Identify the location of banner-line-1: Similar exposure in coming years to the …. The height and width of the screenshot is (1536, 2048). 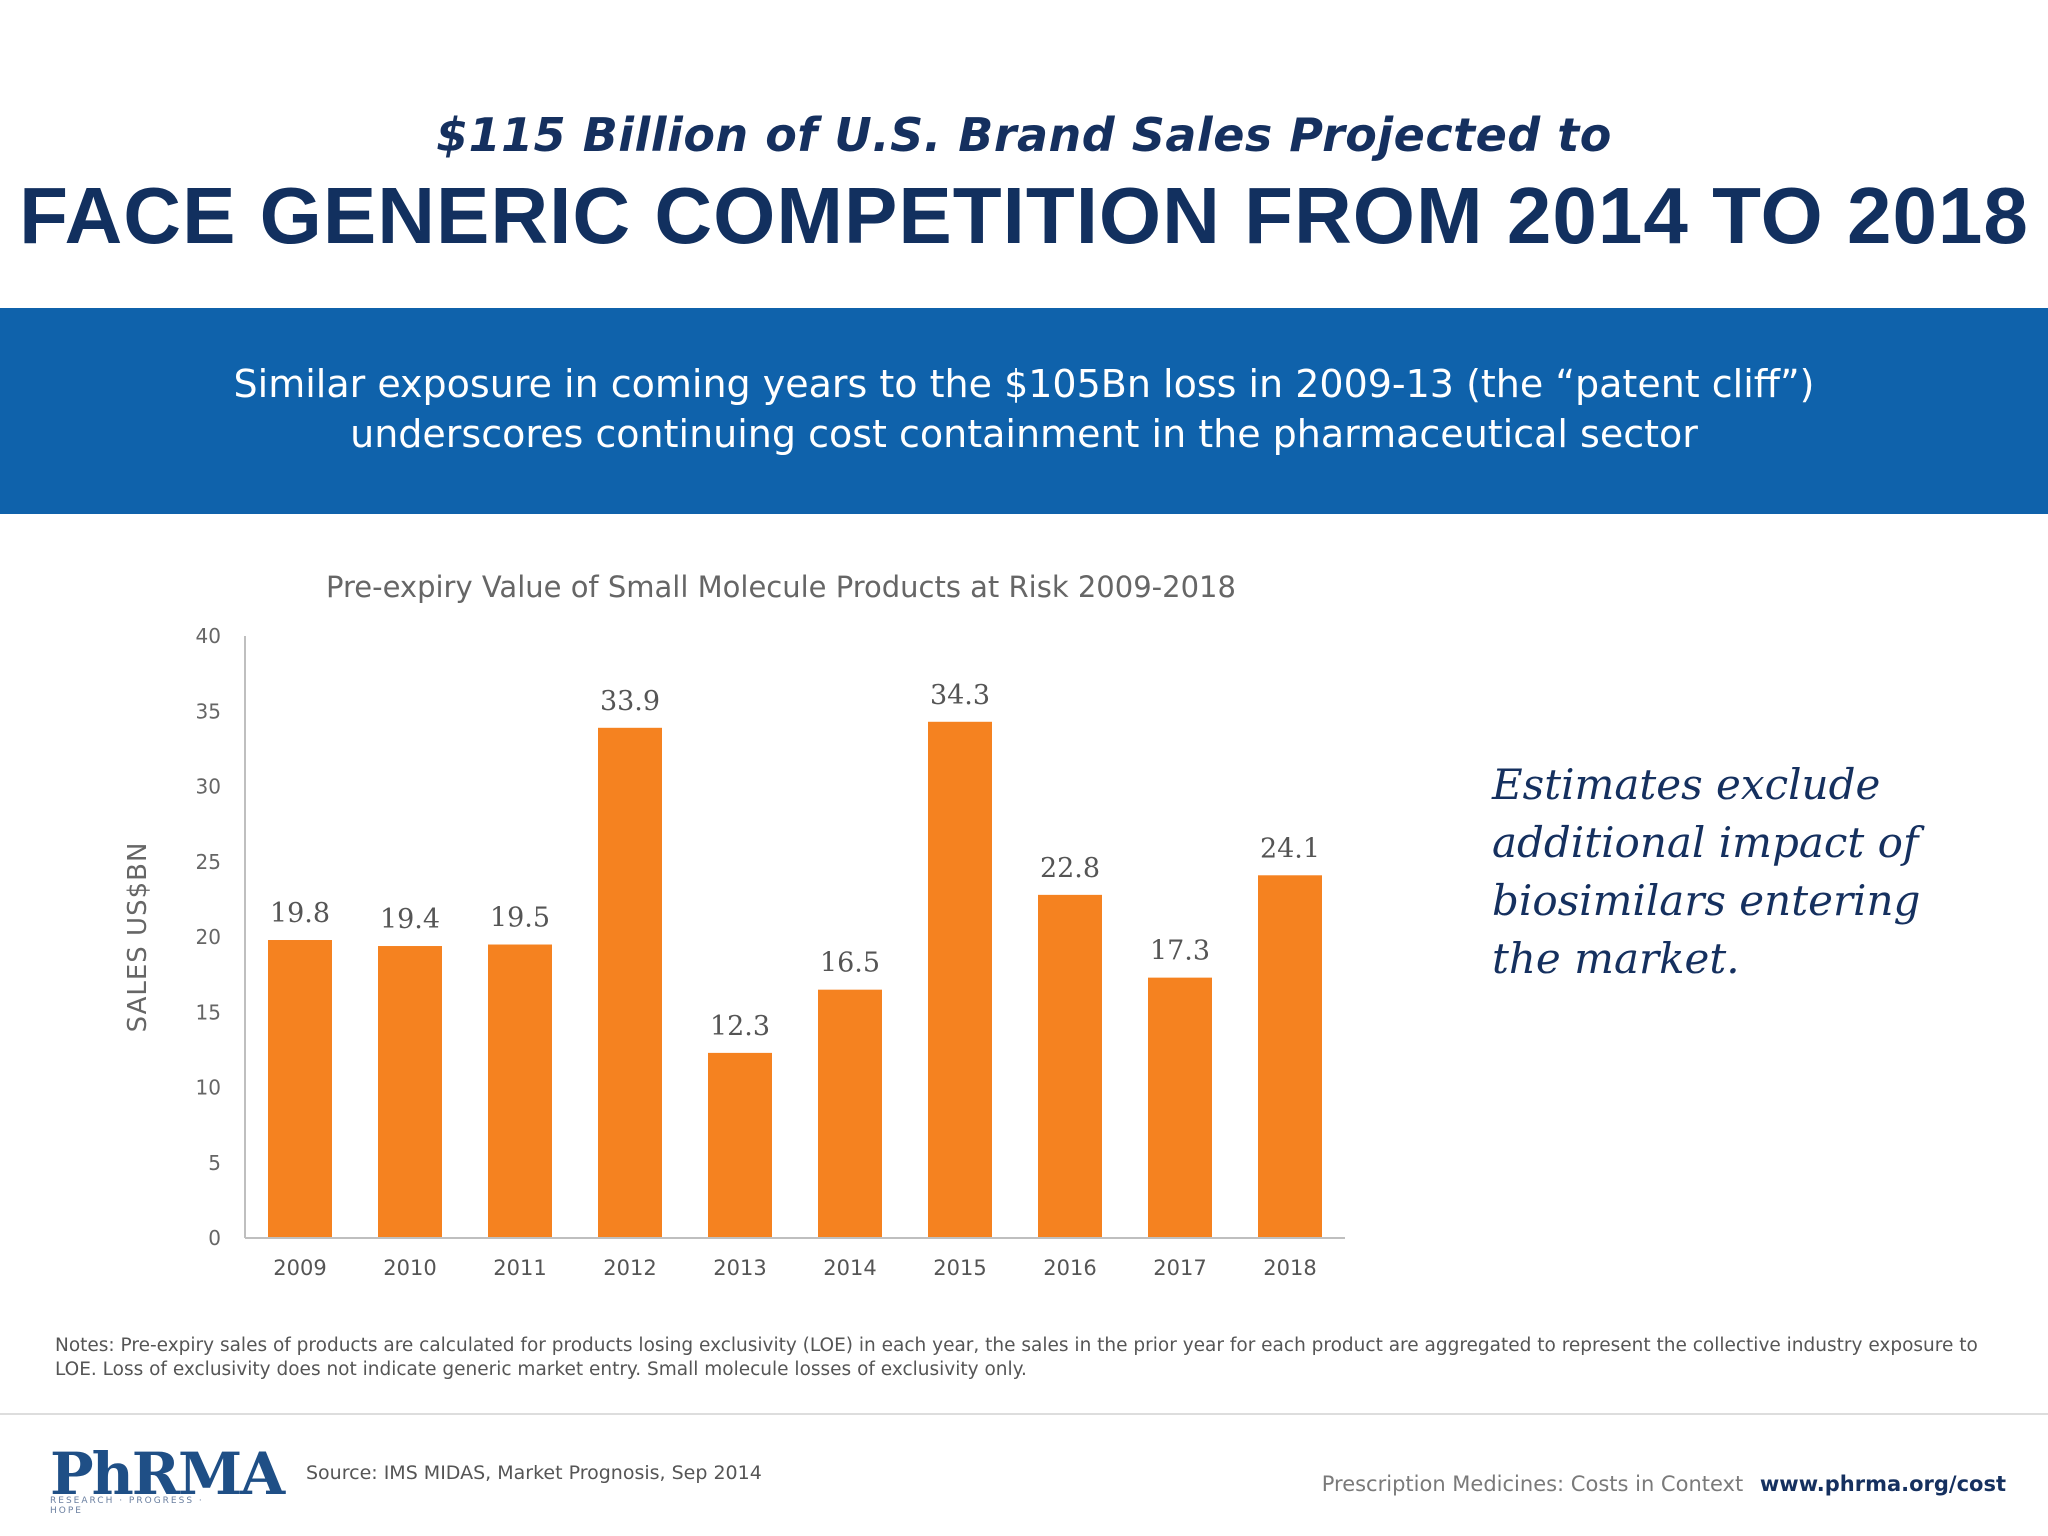
(1024, 384).